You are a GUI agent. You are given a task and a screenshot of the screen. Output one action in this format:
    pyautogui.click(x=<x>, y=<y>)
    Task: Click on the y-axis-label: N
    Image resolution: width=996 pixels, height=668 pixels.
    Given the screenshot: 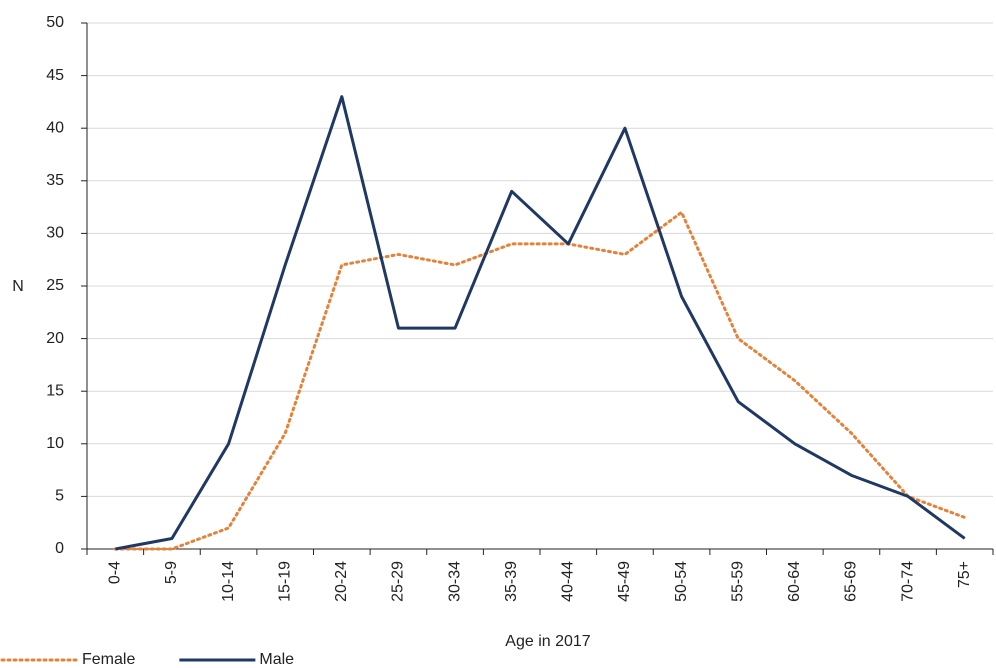 What is the action you would take?
    pyautogui.click(x=18, y=286)
    